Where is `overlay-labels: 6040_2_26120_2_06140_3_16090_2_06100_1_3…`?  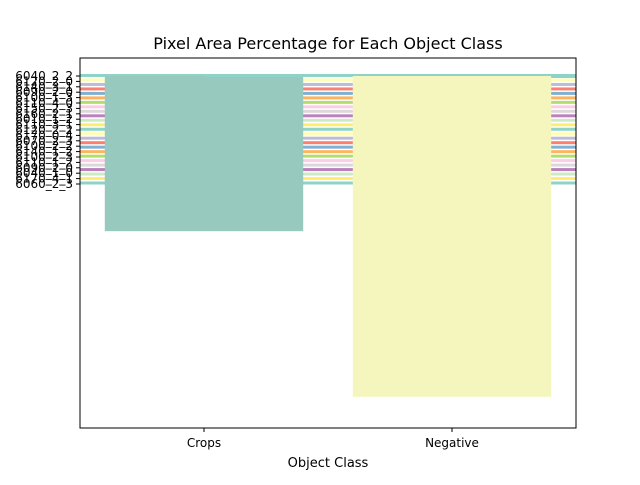
overlay-labels: 6040_2_26120_2_06140_3_16090_2_06100_1_3… is located at coordinates (47, 130).